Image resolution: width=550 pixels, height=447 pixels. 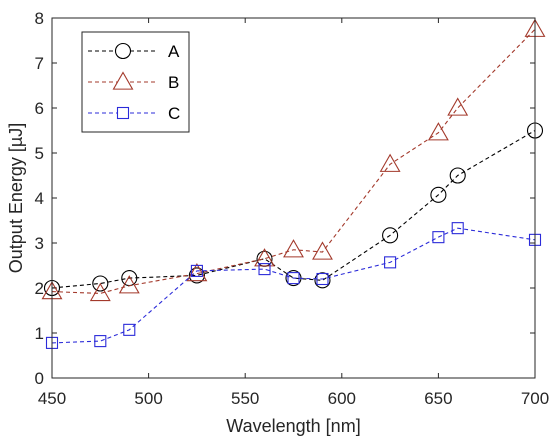 I want to click on y-tick-label: 2, so click(x=39, y=288).